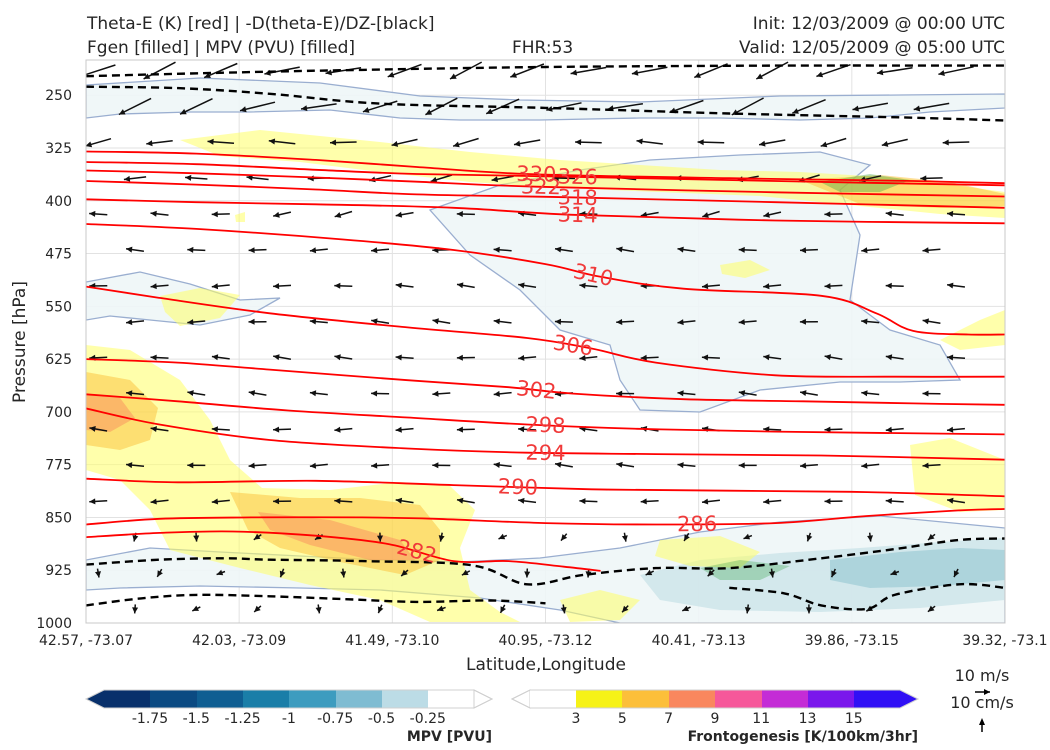  Describe the element at coordinates (577, 176) in the screenshot. I see `theta-e-label: 326` at that location.